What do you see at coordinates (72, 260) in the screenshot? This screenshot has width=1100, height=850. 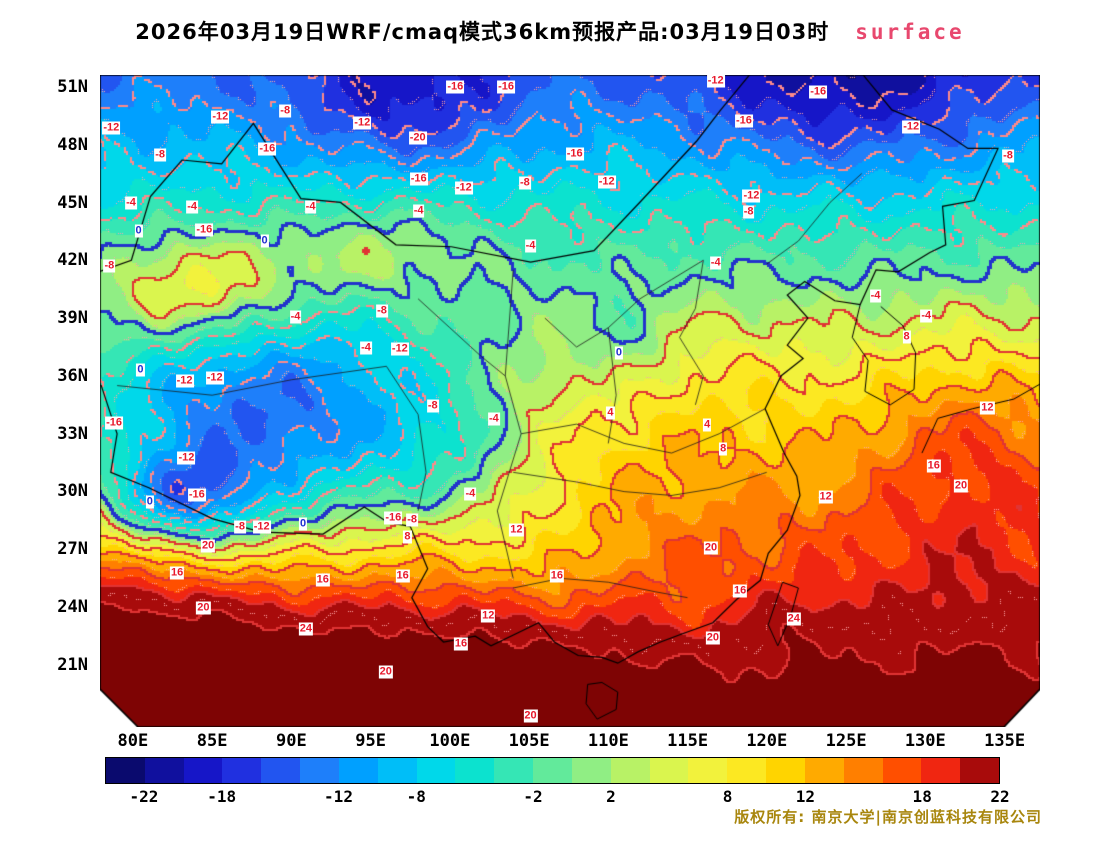 I see `lat-tick-label: 42N` at bounding box center [72, 260].